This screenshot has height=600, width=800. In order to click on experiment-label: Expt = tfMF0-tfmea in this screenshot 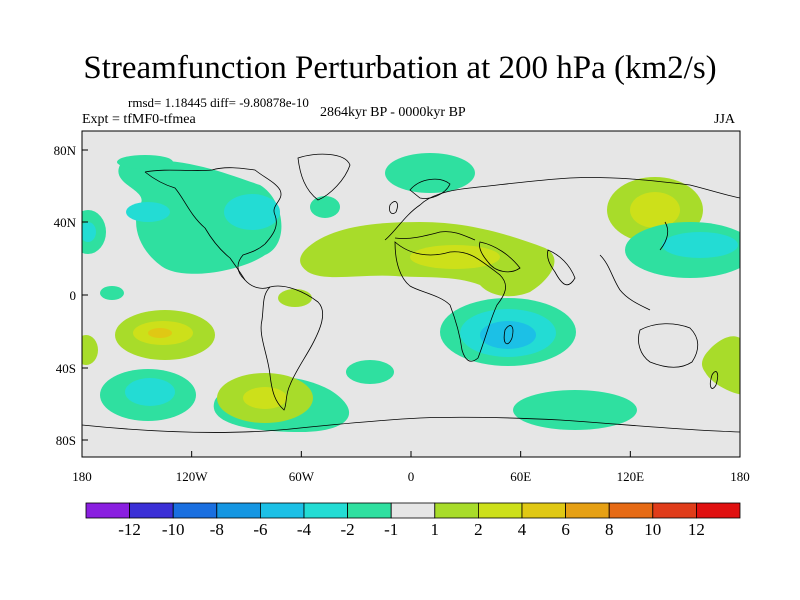, I will do `click(139, 119)`.